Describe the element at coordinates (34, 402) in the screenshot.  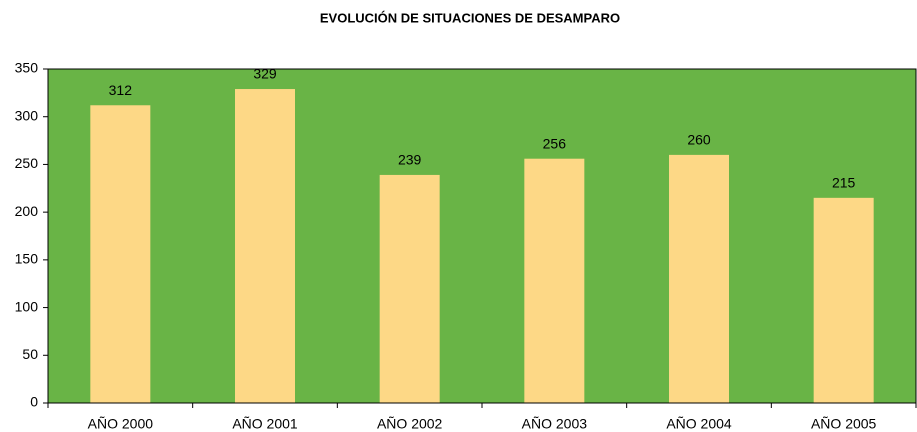
I see `y-tick-label: 0` at that location.